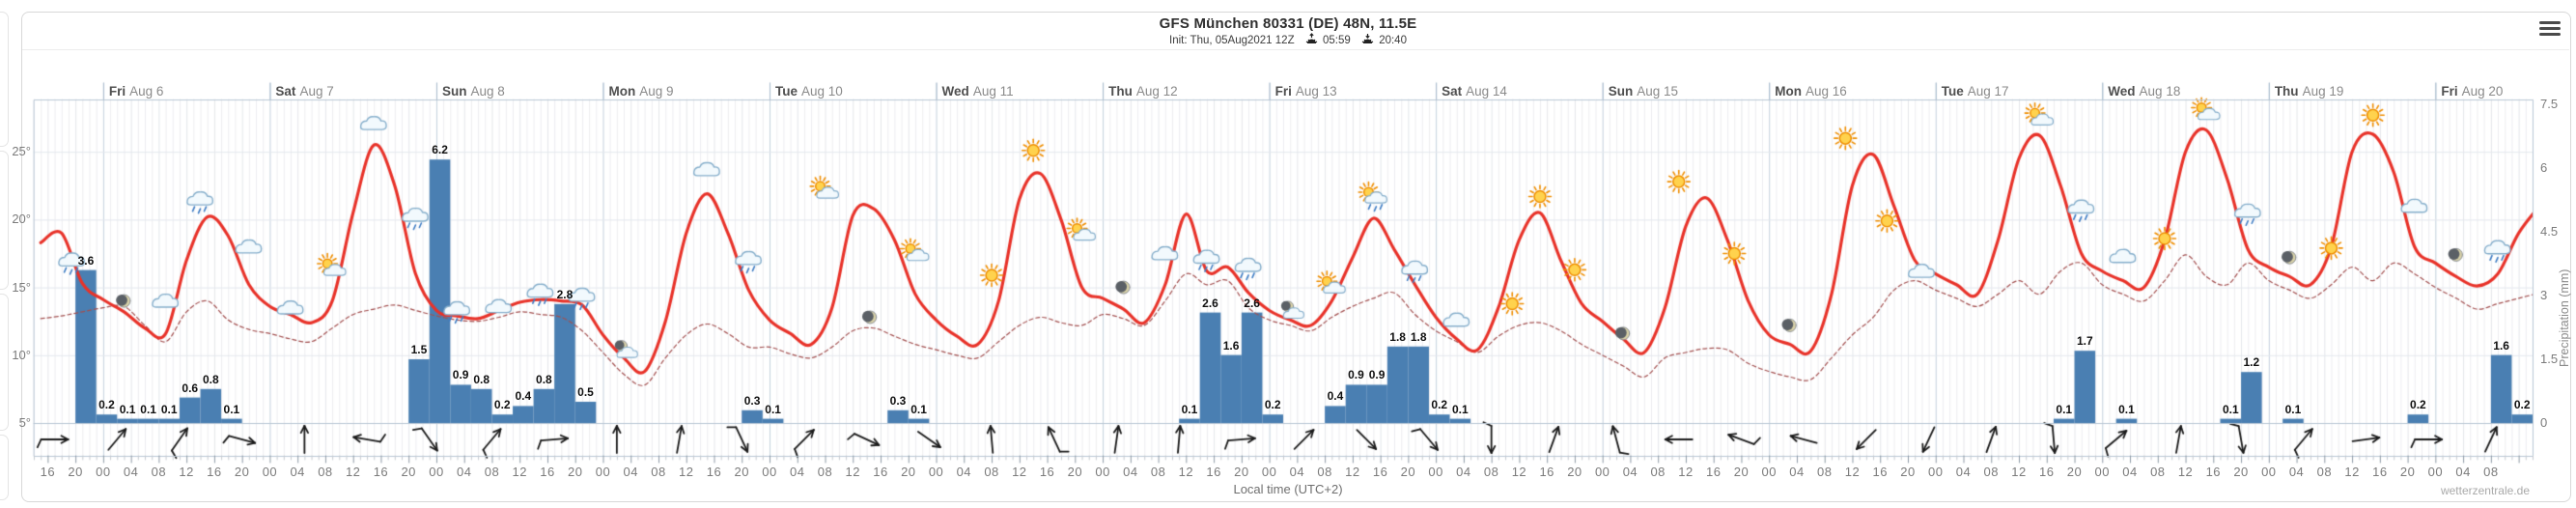 This screenshot has width=2576, height=508. What do you see at coordinates (1643, 91) in the screenshot?
I see `day-label: Sun Aug 15` at bounding box center [1643, 91].